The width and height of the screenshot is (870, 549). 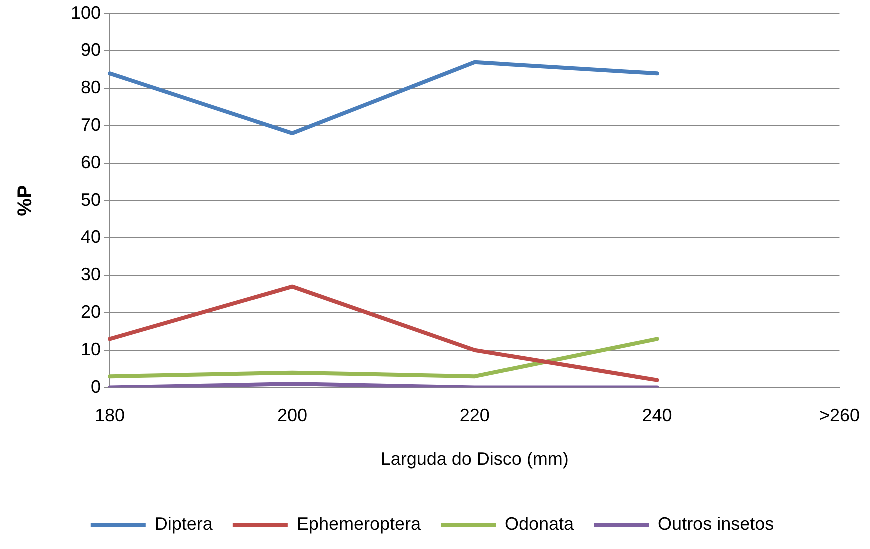 I want to click on y-tick-label: 10, so click(x=91, y=349).